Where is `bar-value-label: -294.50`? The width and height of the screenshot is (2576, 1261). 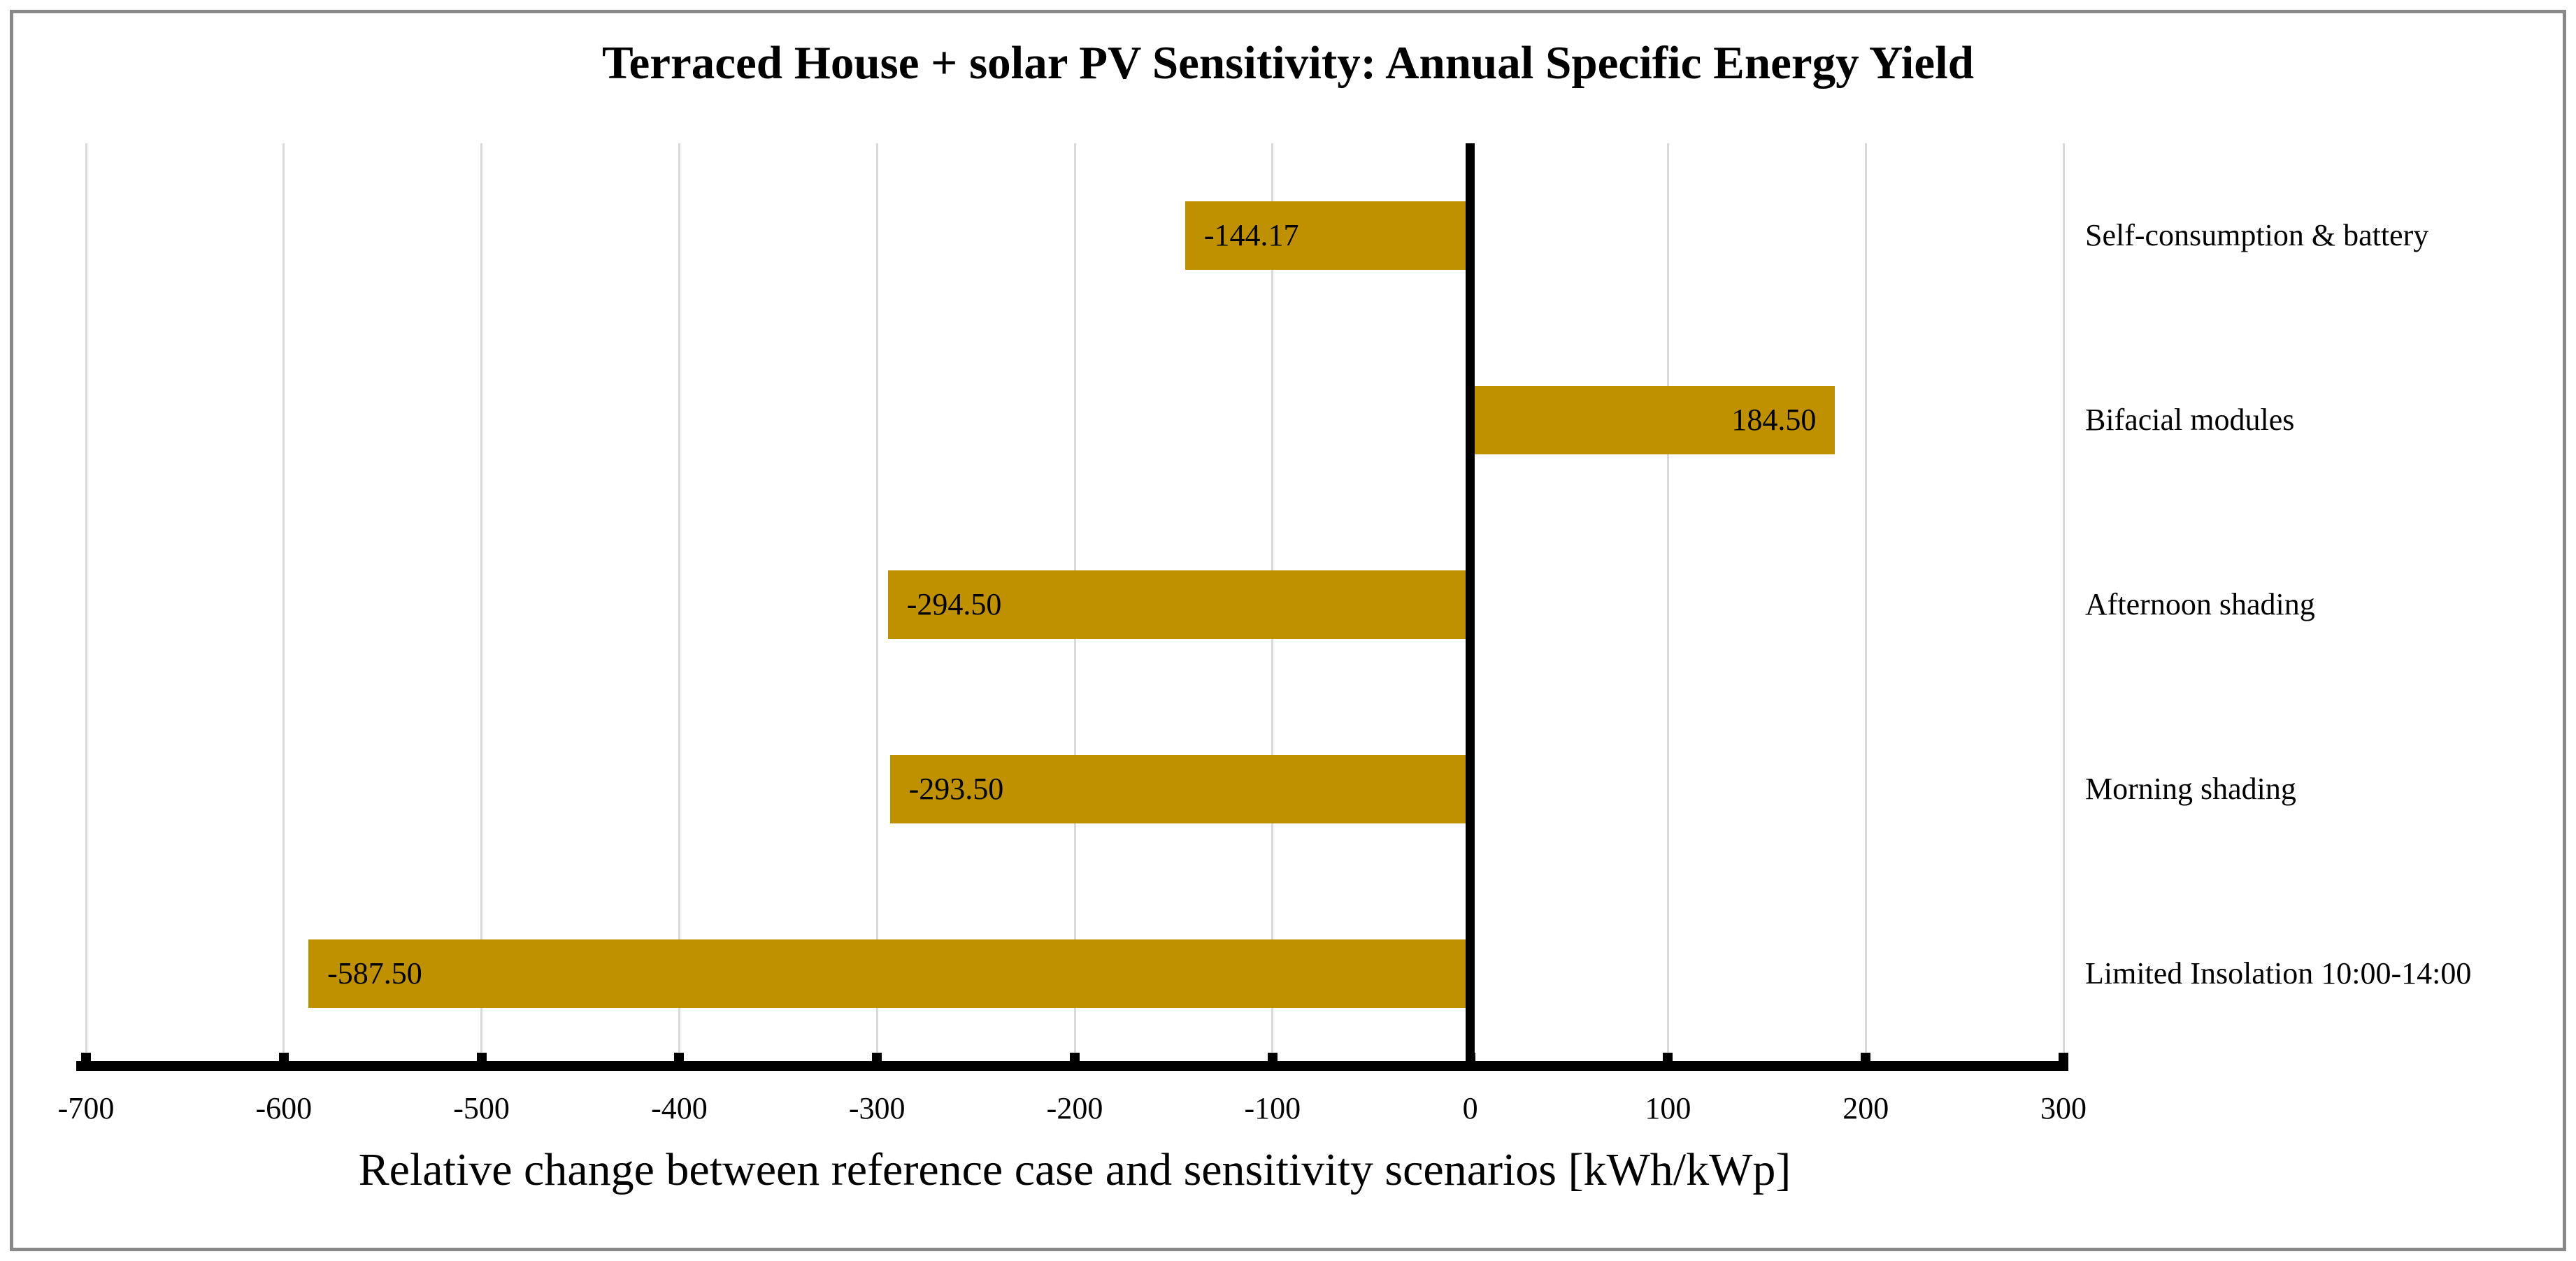
bar-value-label: -294.50 is located at coordinates (954, 604).